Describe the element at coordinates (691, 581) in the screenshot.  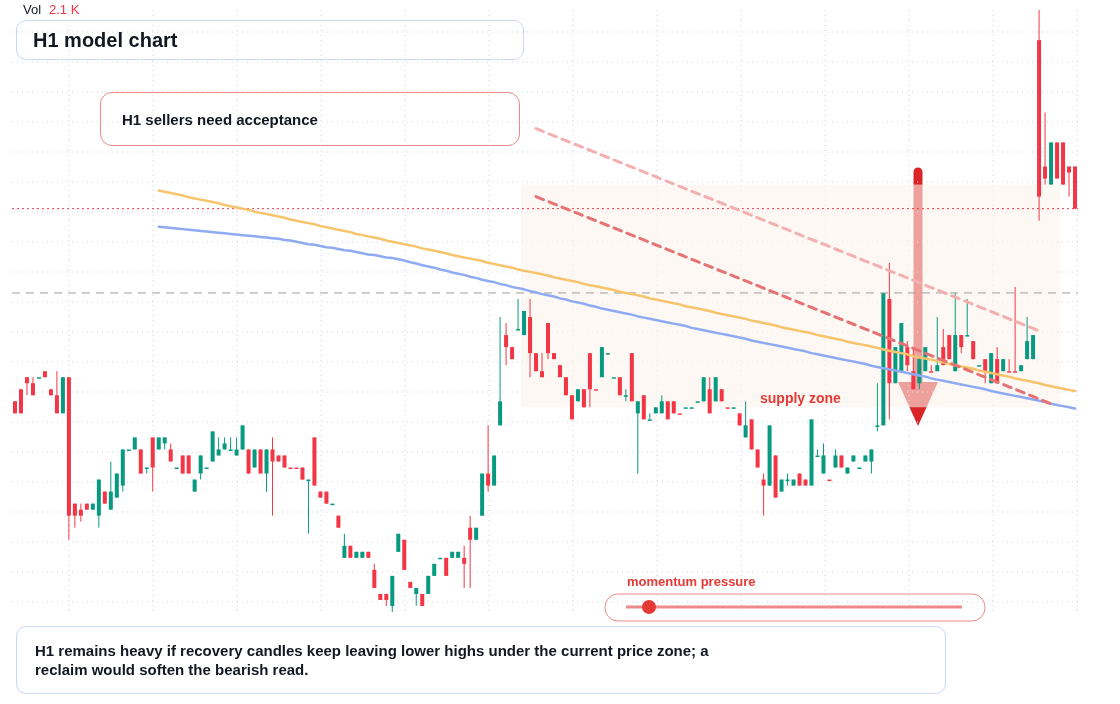
I see `annotation: momentum pressure` at that location.